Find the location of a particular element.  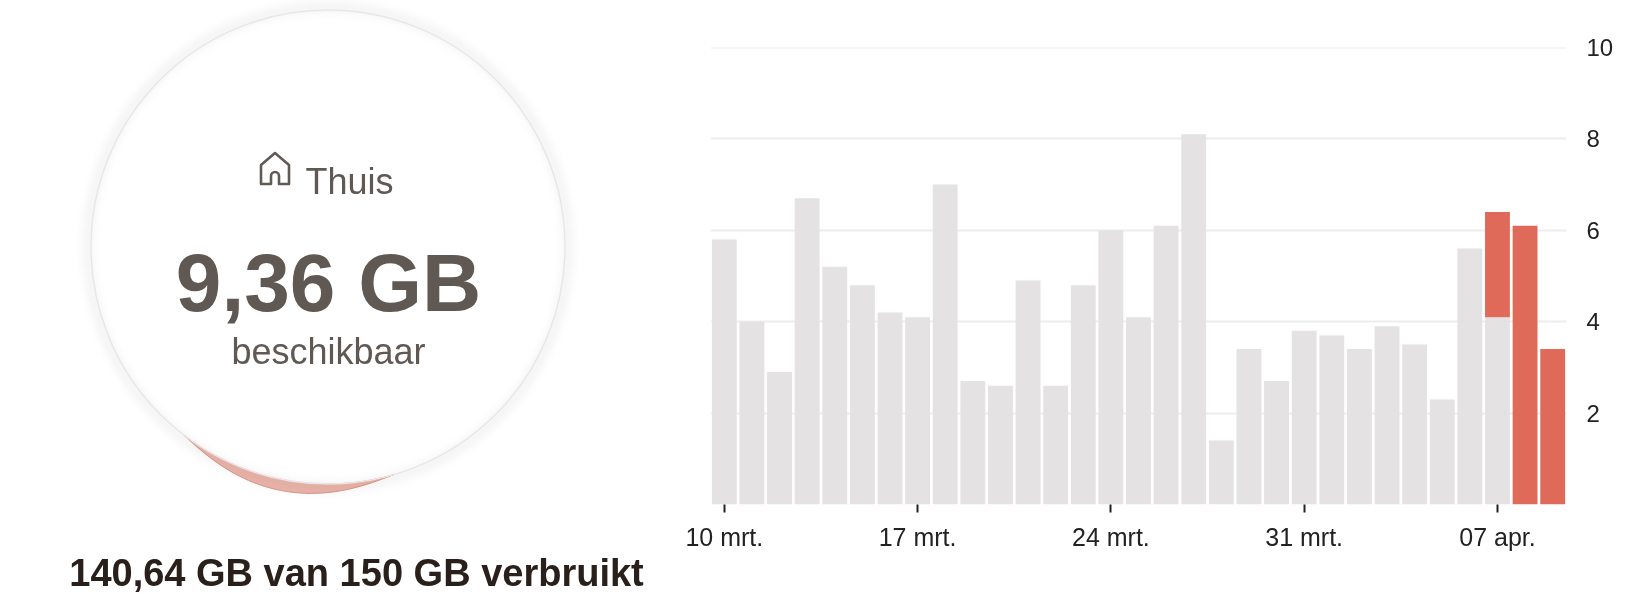

x-tick-label: 24 mrt. is located at coordinates (1110, 536).